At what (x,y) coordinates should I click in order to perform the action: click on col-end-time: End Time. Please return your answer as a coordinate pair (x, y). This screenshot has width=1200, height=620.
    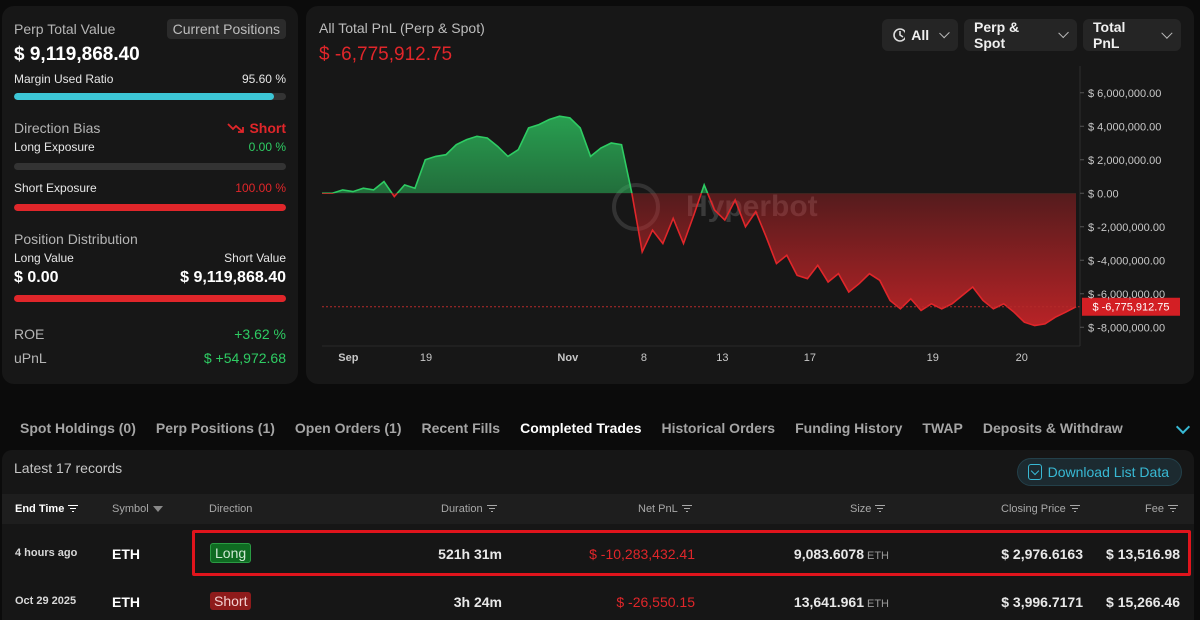
    Looking at the image, I should click on (47, 509).